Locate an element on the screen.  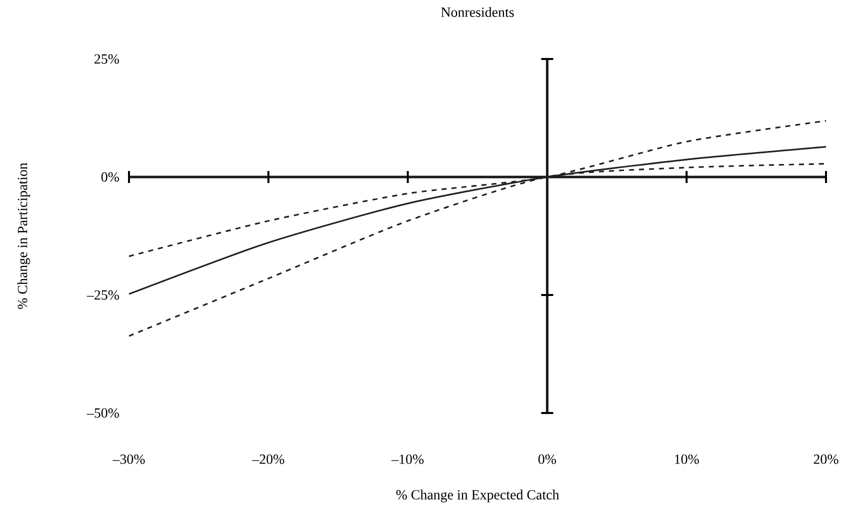
x-tick-label: –10% is located at coordinates (407, 459).